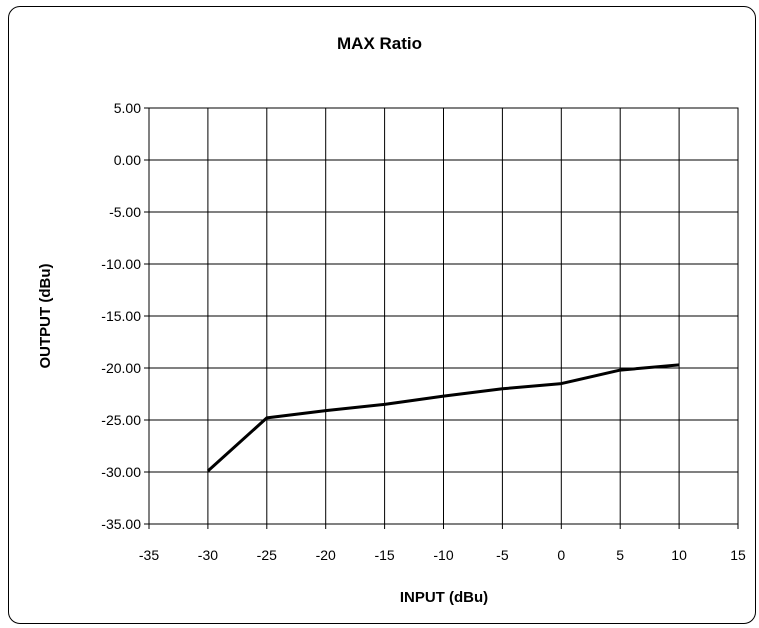  I want to click on x-tick-label: -20, so click(326, 555).